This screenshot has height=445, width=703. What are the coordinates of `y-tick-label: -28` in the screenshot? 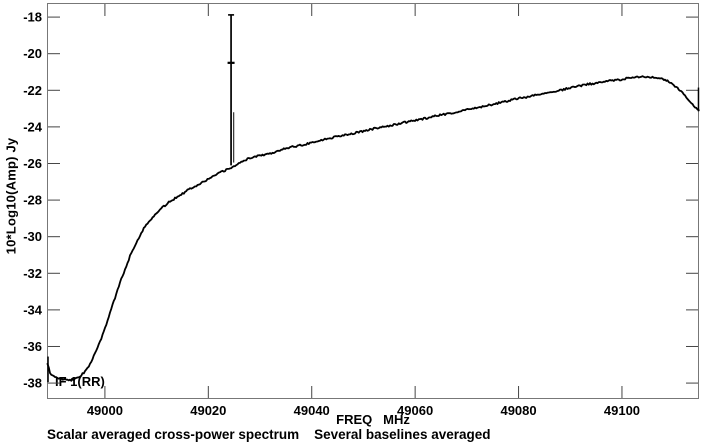 It's located at (32, 200).